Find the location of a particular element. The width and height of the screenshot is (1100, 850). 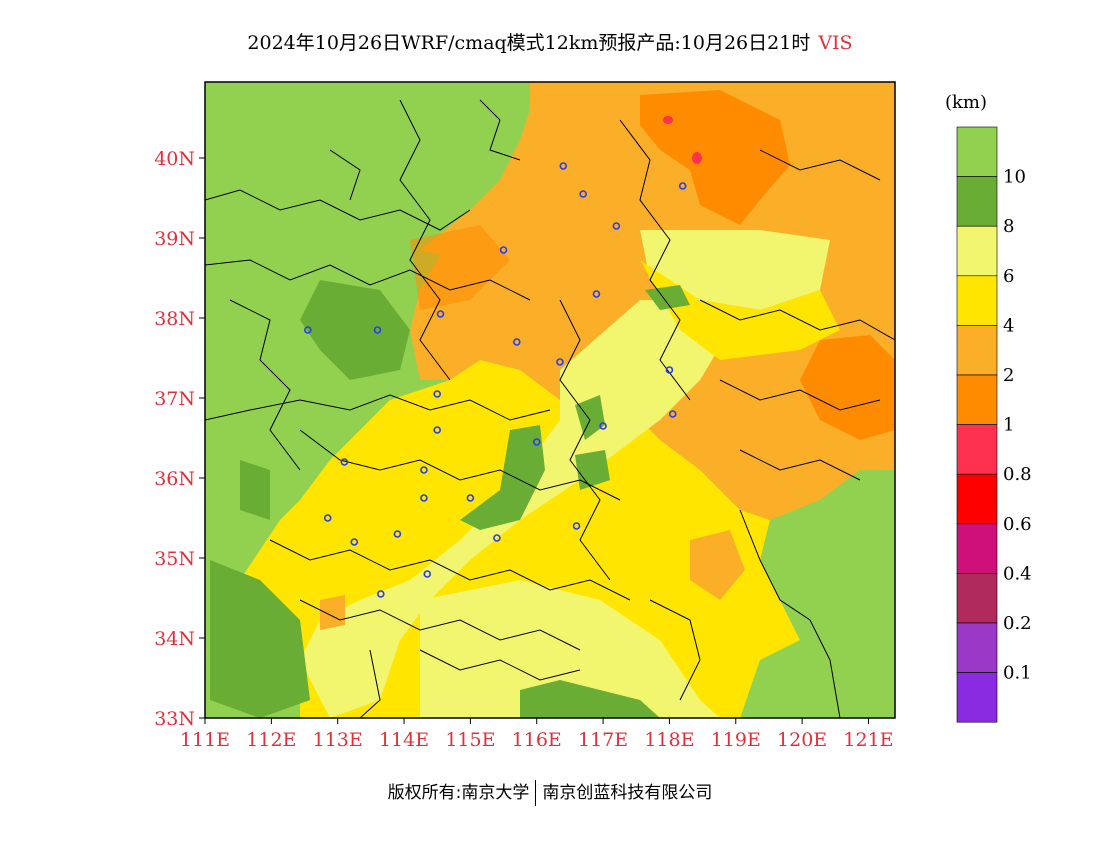

legend-label: 0.1 is located at coordinates (1017, 673).